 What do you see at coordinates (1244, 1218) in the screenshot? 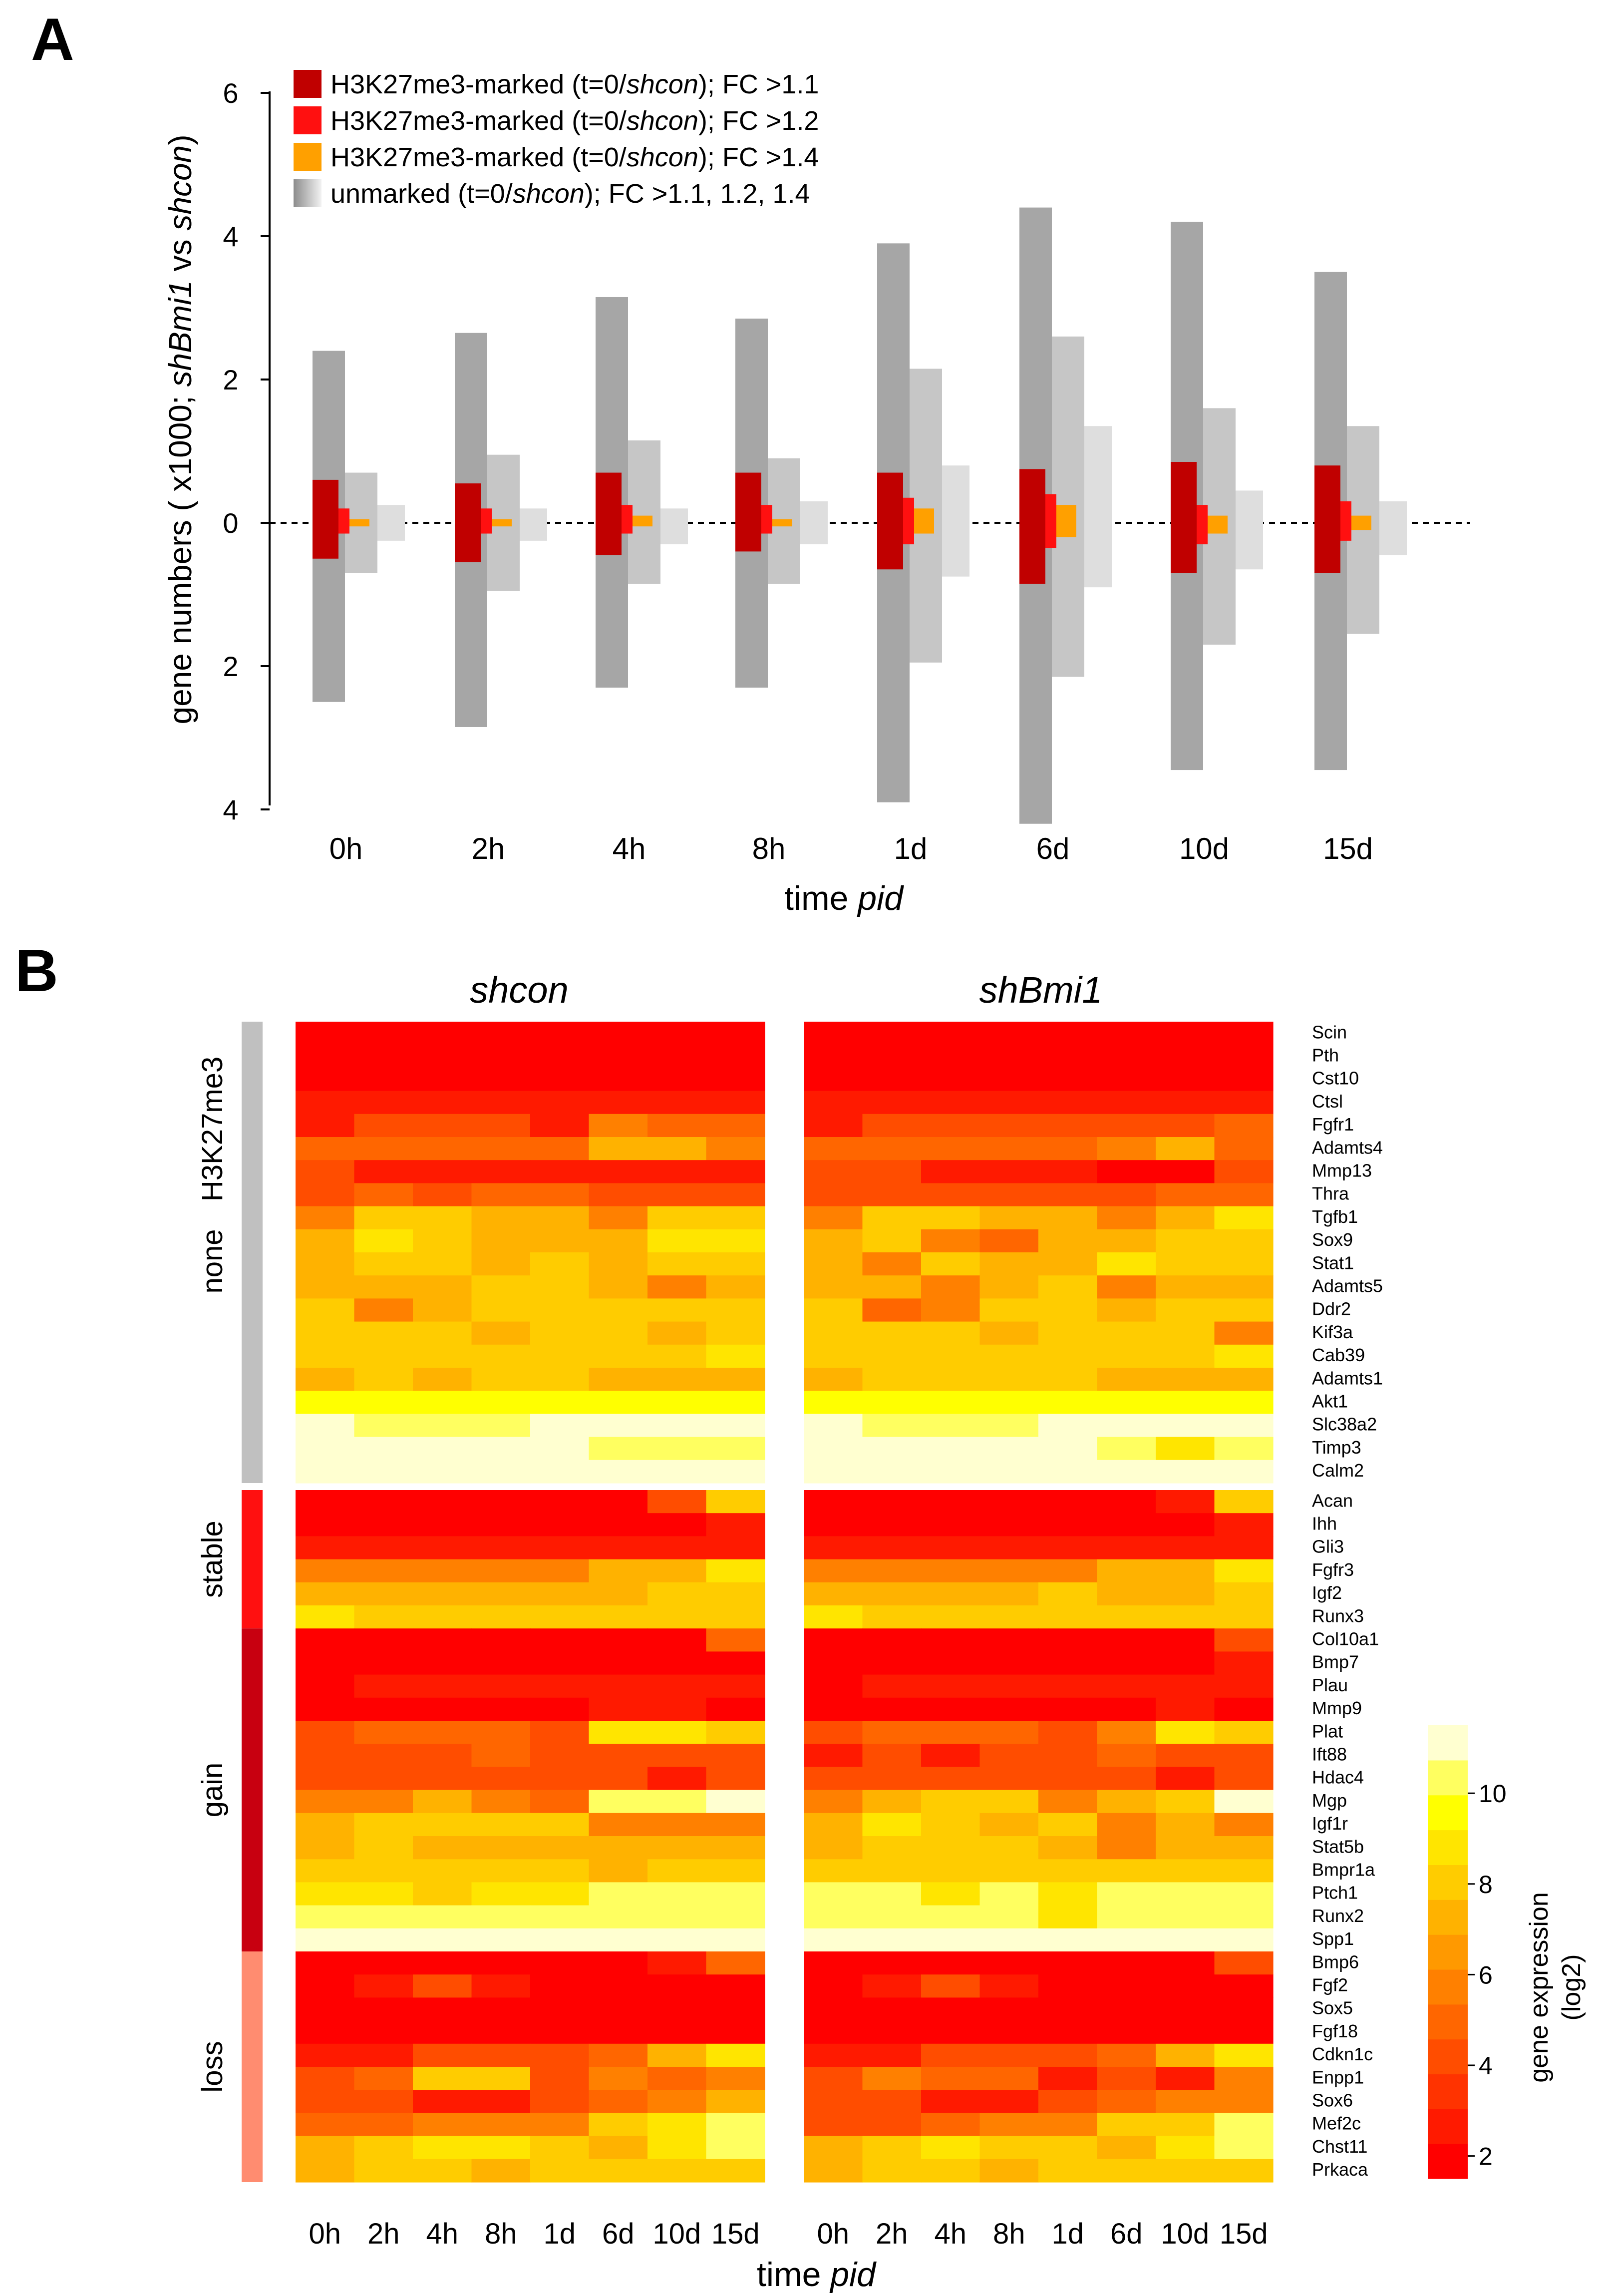
I see `heat-cell-tgfb1-15d` at bounding box center [1244, 1218].